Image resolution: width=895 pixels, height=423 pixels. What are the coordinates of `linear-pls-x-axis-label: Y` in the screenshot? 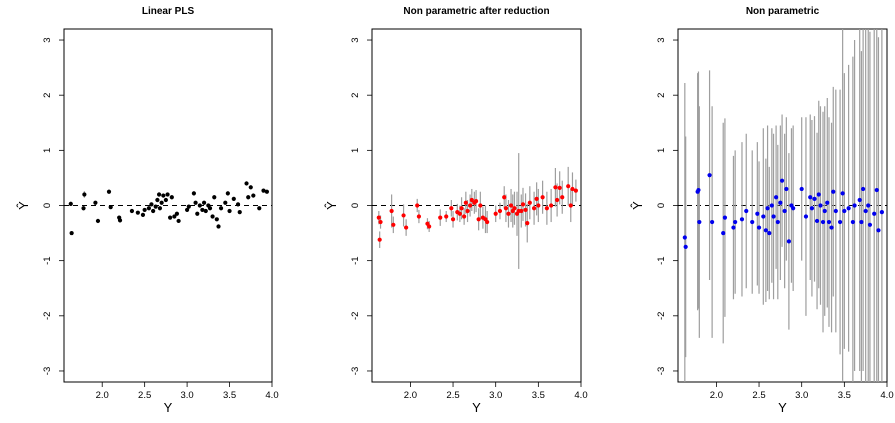 It's located at (168, 407).